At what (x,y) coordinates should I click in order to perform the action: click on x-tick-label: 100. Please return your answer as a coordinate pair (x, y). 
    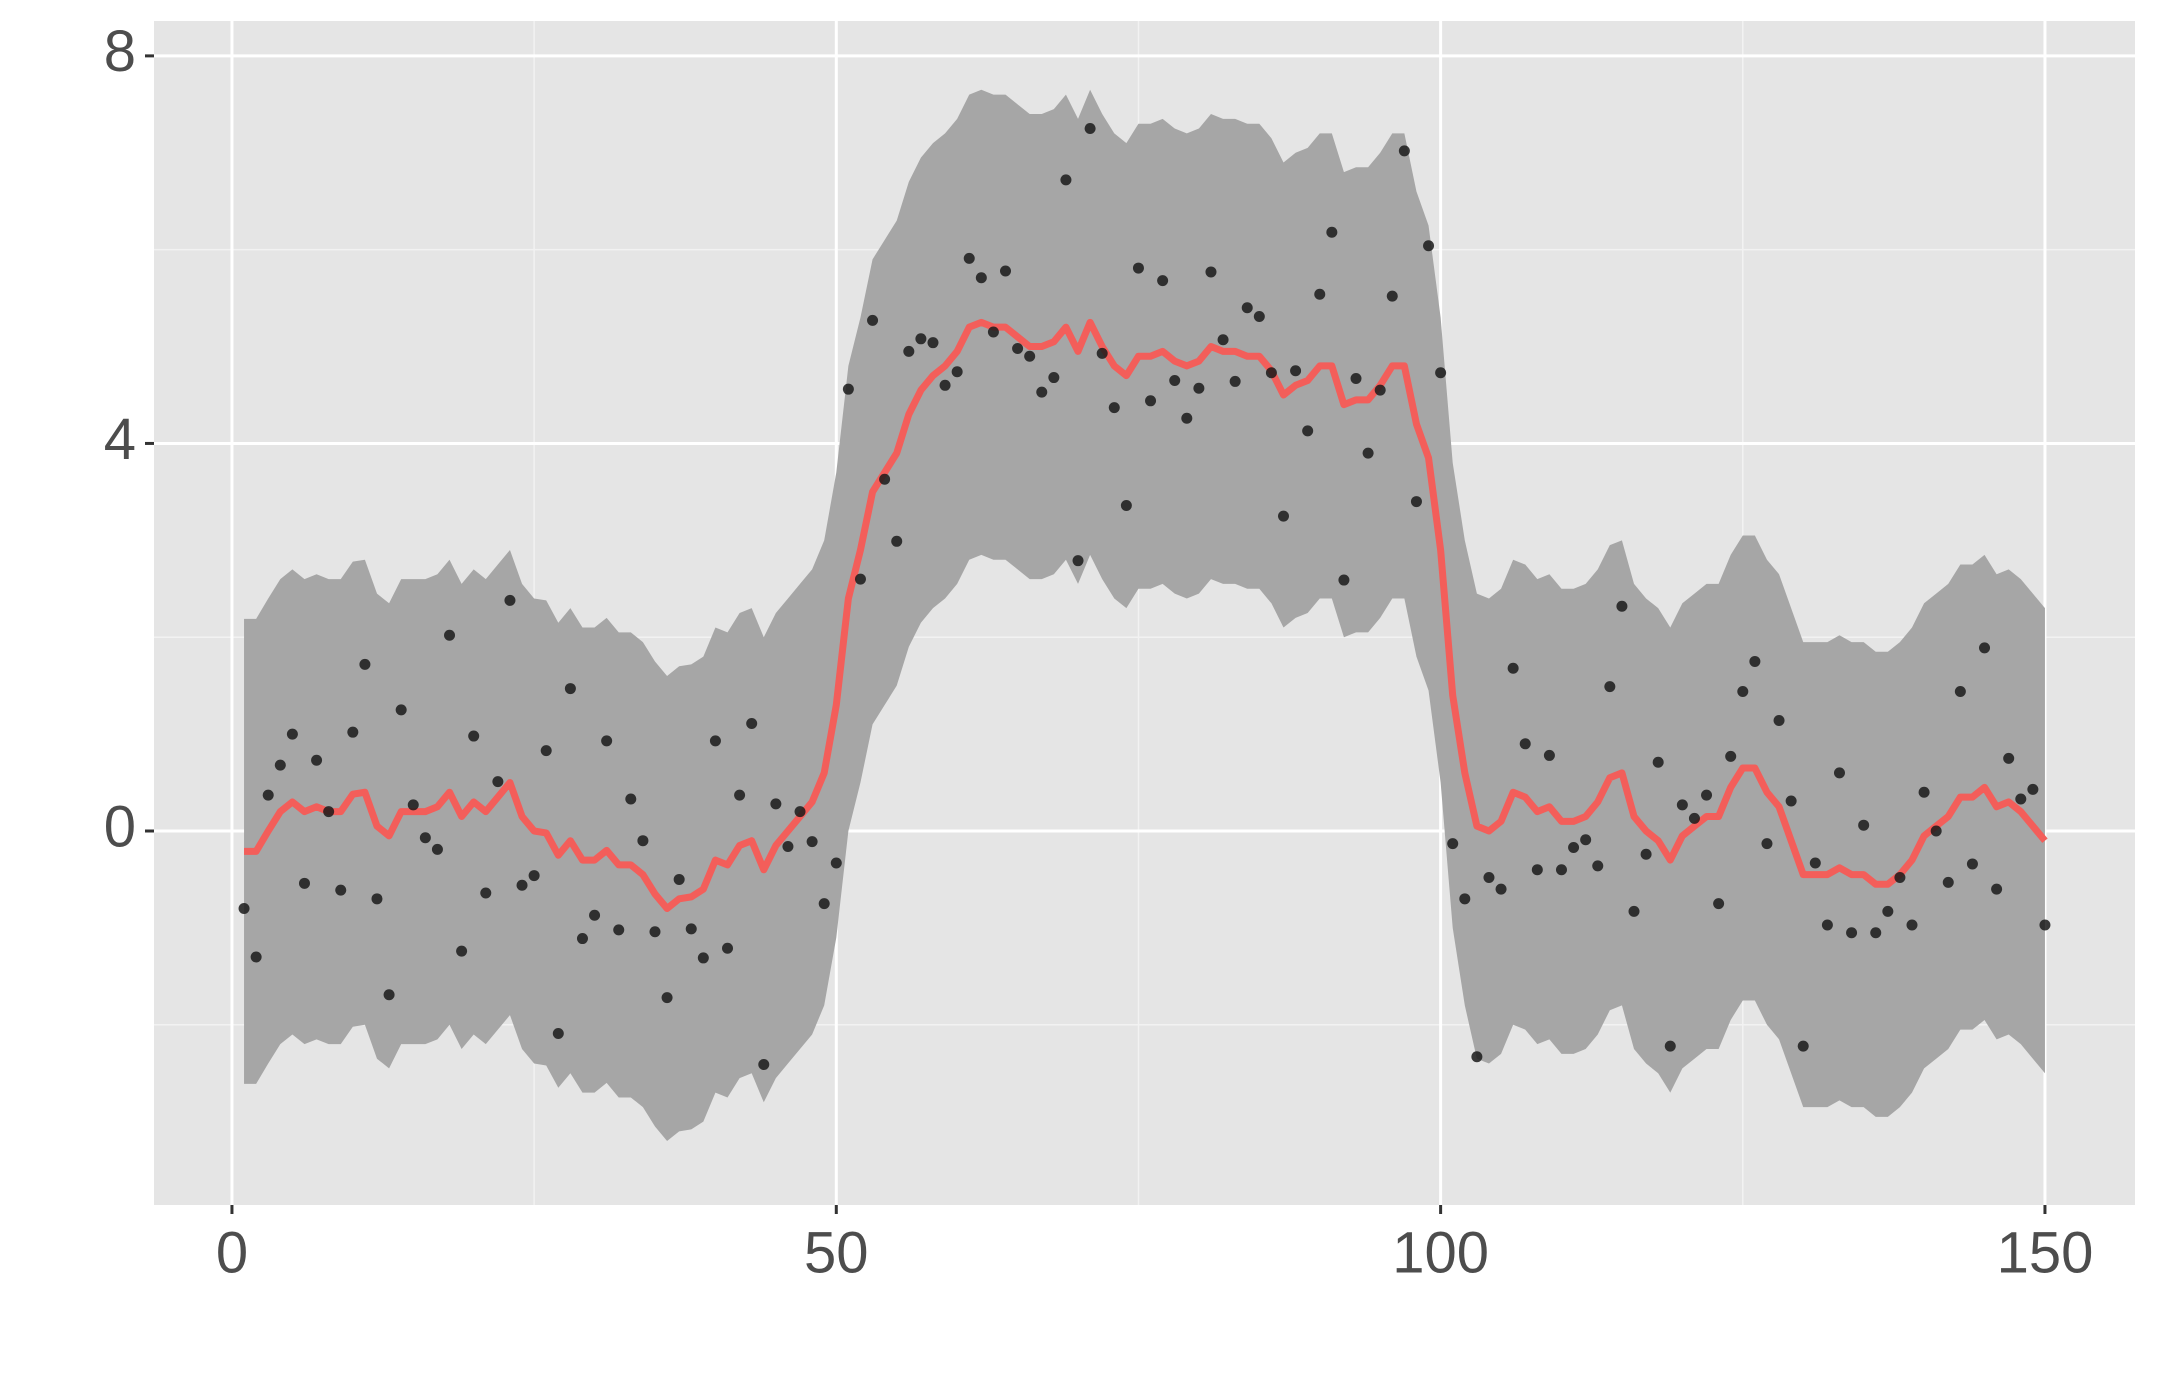
    Looking at the image, I should click on (1440, 1252).